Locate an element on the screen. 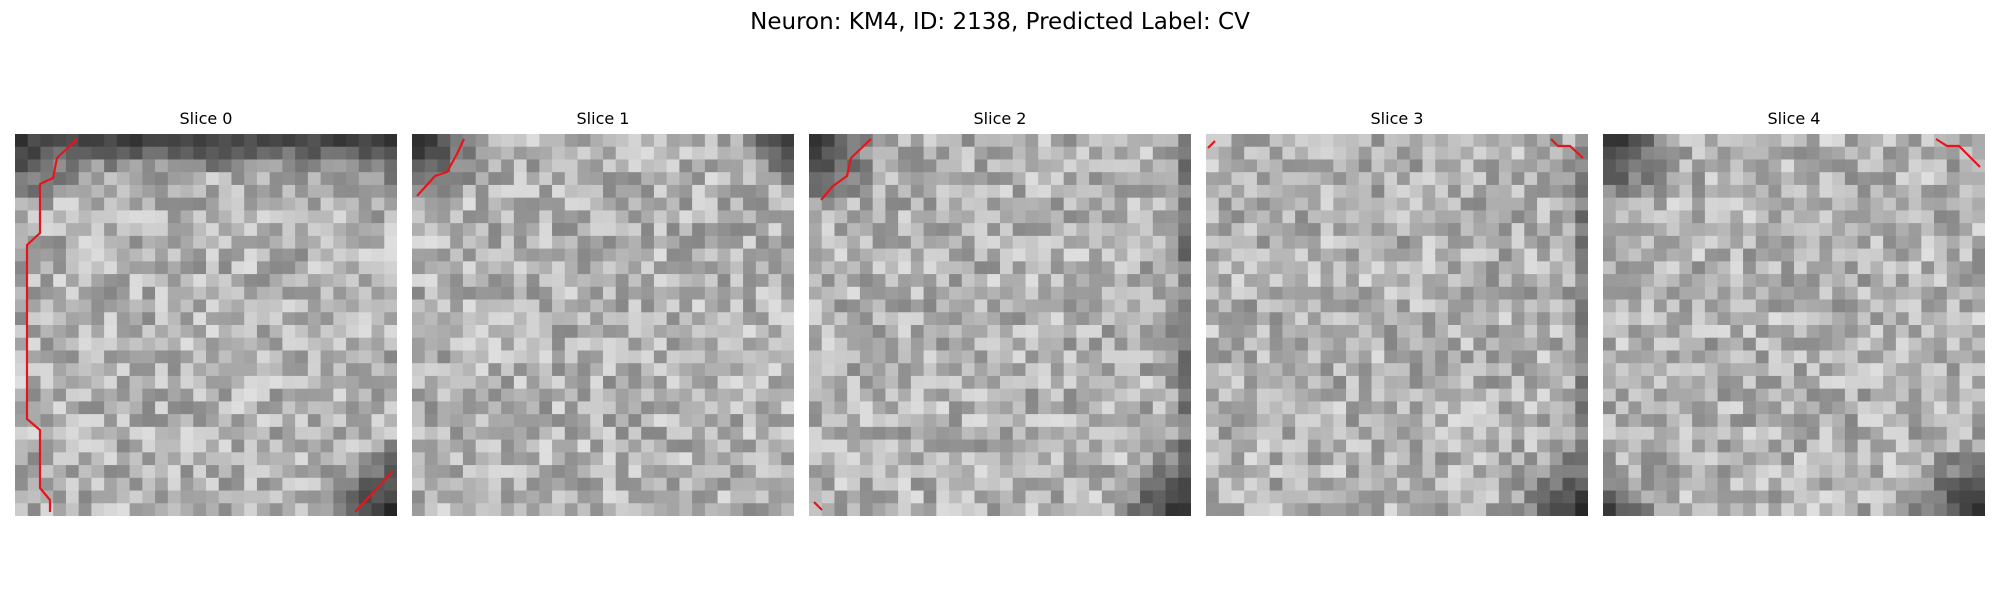 The image size is (2000, 600). slice-panel-4: Slice 4 is located at coordinates (1794, 312).